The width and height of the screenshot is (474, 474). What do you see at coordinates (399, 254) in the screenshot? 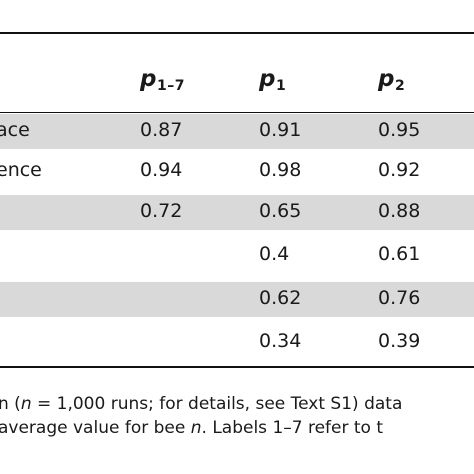
I see `cell-p2: 0.61` at bounding box center [399, 254].